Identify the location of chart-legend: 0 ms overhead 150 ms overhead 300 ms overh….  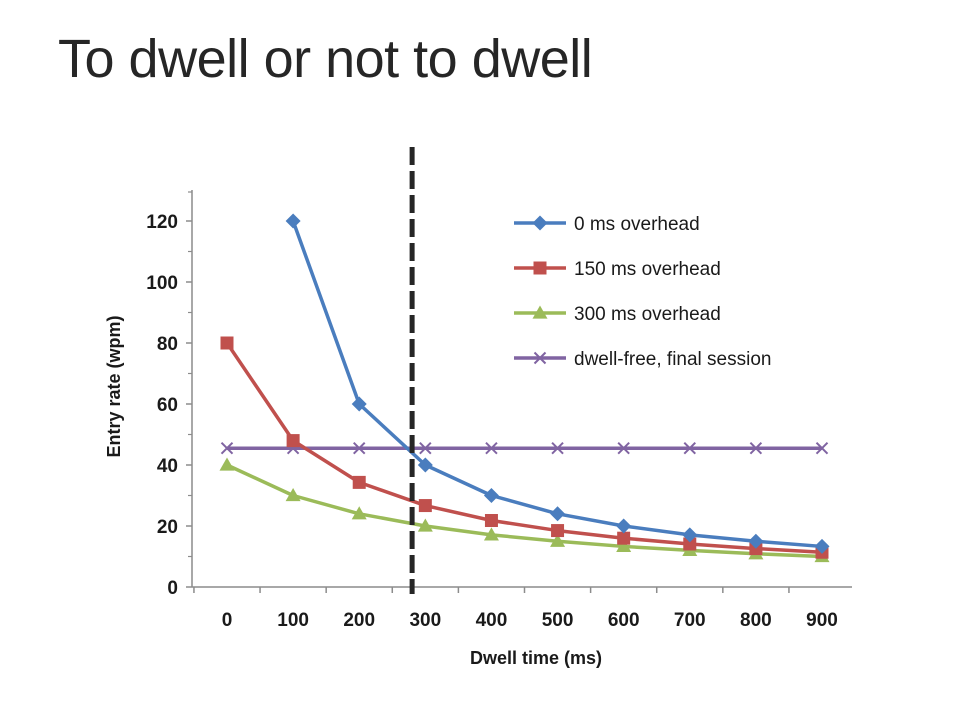
(642, 292).